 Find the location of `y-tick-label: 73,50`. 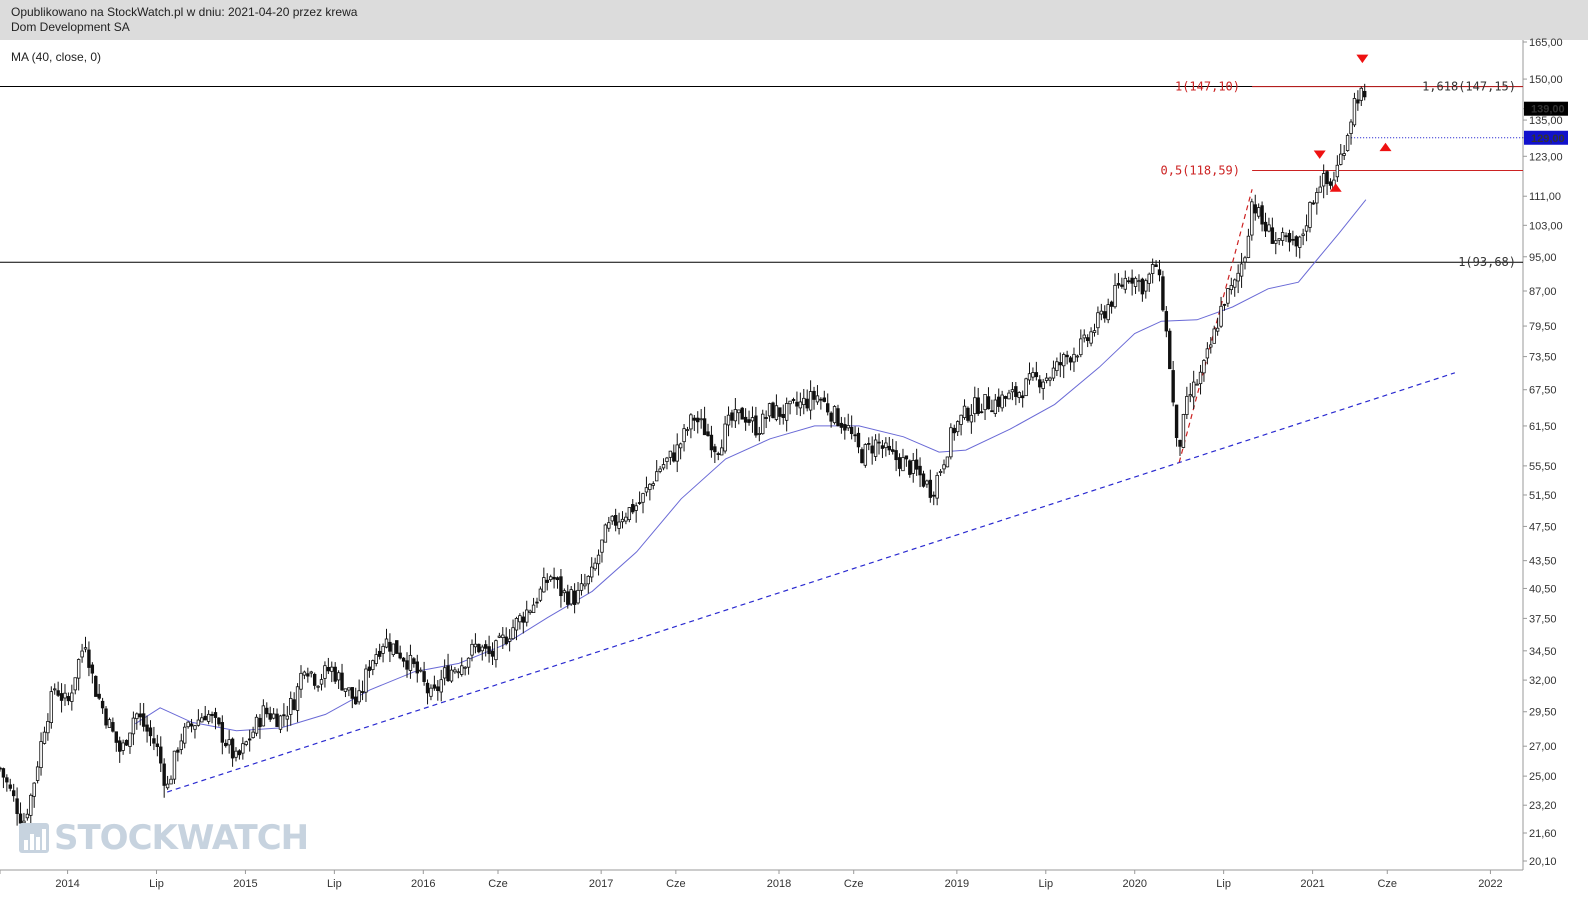

y-tick-label: 73,50 is located at coordinates (1543, 358).